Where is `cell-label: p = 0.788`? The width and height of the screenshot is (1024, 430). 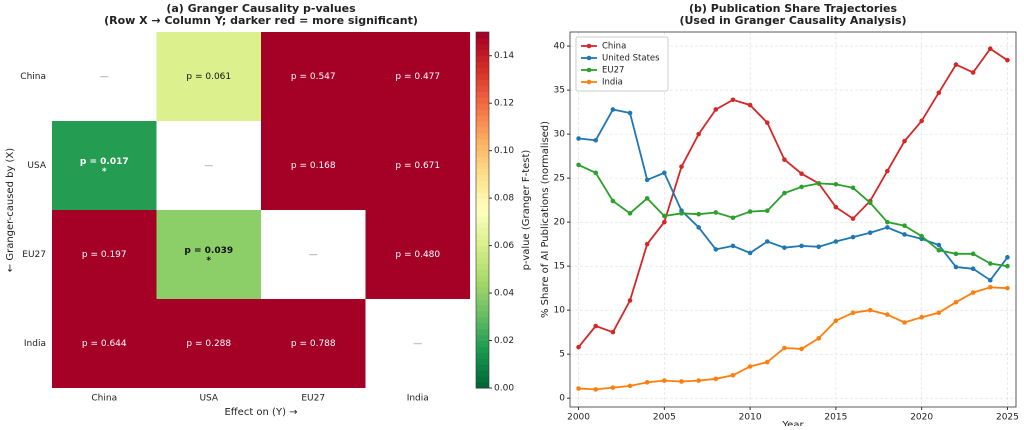
cell-label: p = 0.788 is located at coordinates (313, 344).